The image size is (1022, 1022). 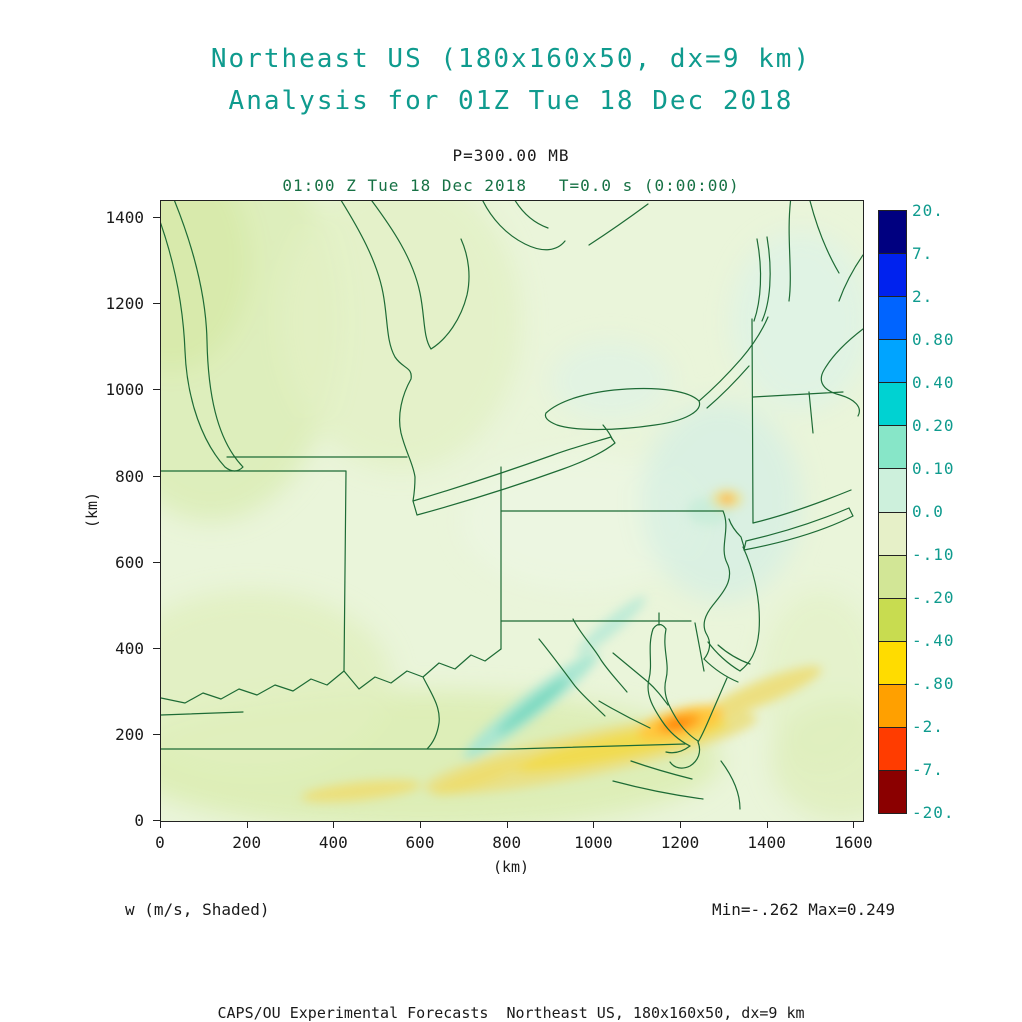 I want to click on ma-border, so click(x=798, y=412).